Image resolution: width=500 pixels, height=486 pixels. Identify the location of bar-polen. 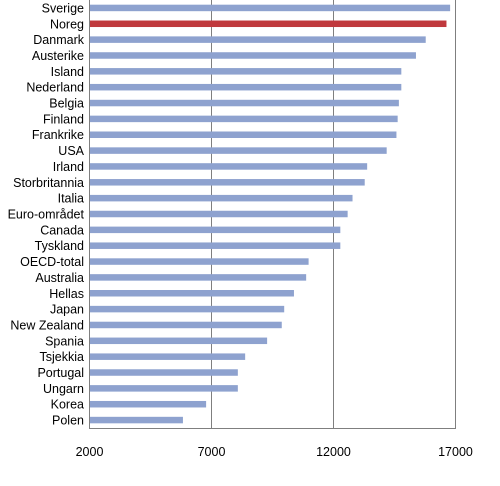
(136, 420).